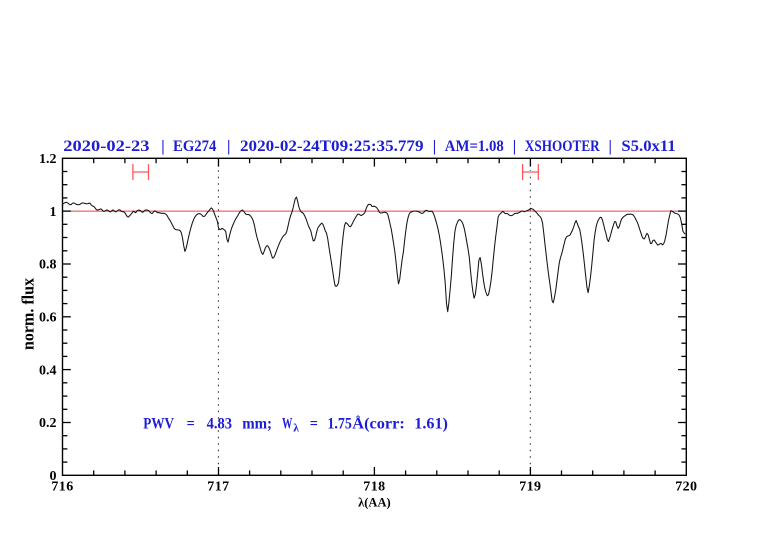 The image size is (782, 542). I want to click on svg-text: 0.6, so click(48, 318).